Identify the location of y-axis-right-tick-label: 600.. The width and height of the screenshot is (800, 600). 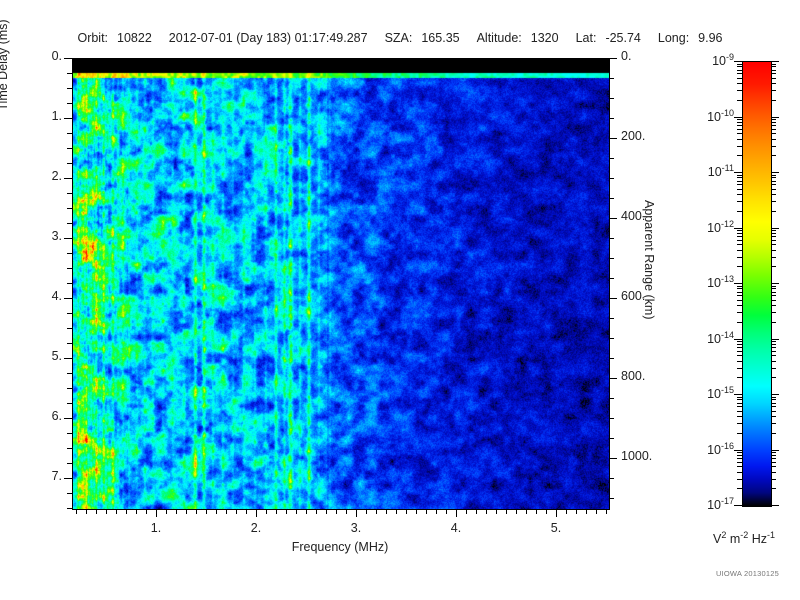
(633, 296).